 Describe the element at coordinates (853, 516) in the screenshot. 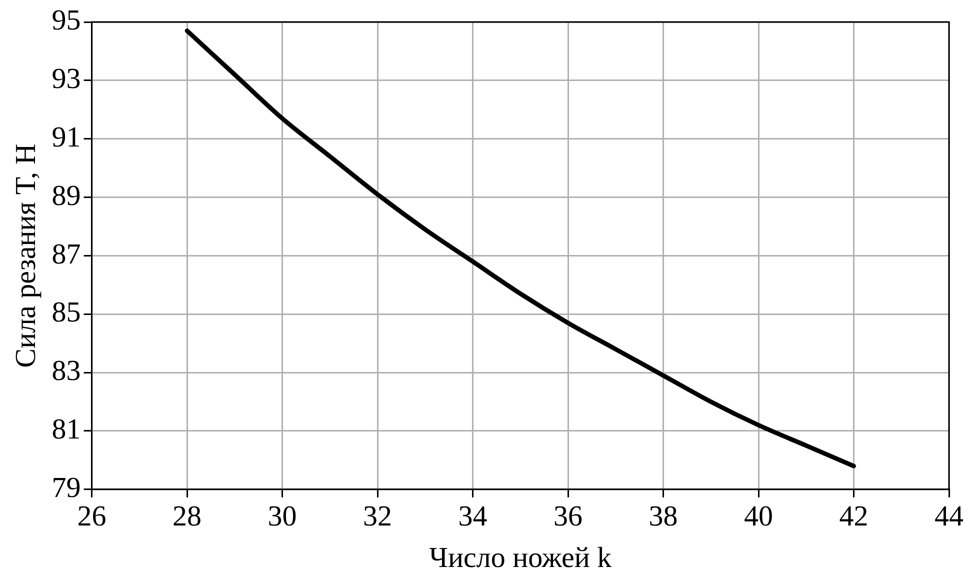

I see `x-tick-label: 42` at that location.